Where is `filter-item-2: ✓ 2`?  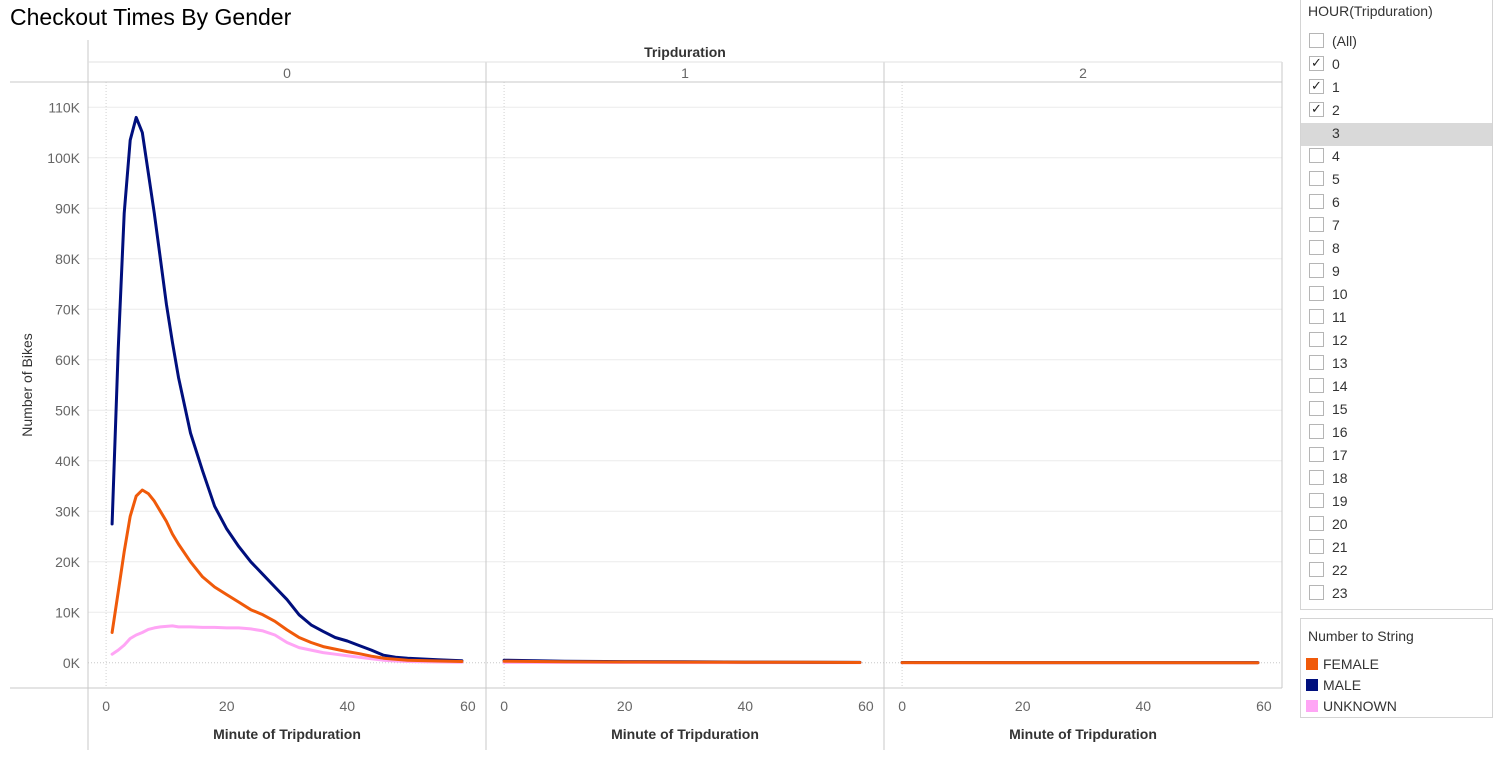 filter-item-2: ✓ 2 is located at coordinates (1396, 111).